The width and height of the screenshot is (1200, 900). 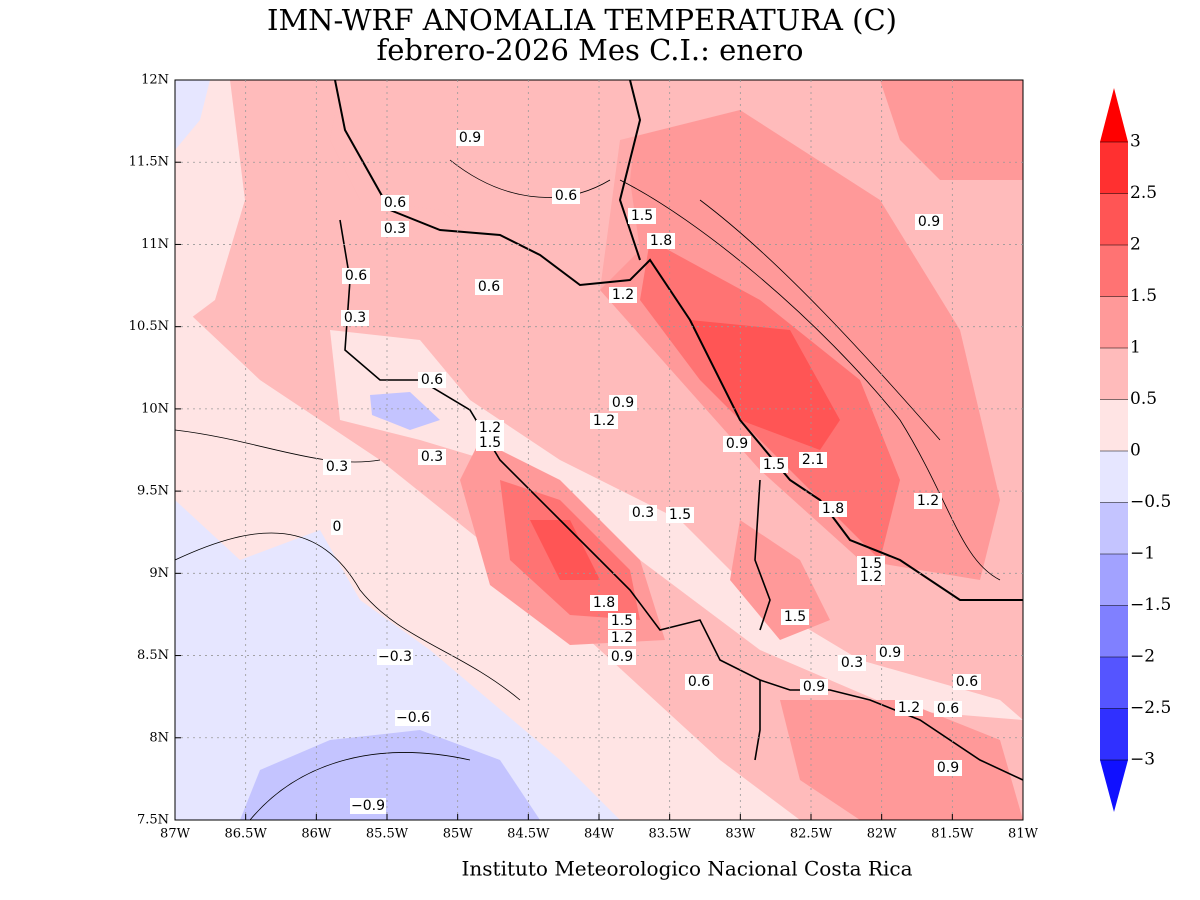 I want to click on colorbar-label: −1, so click(x=1142, y=554).